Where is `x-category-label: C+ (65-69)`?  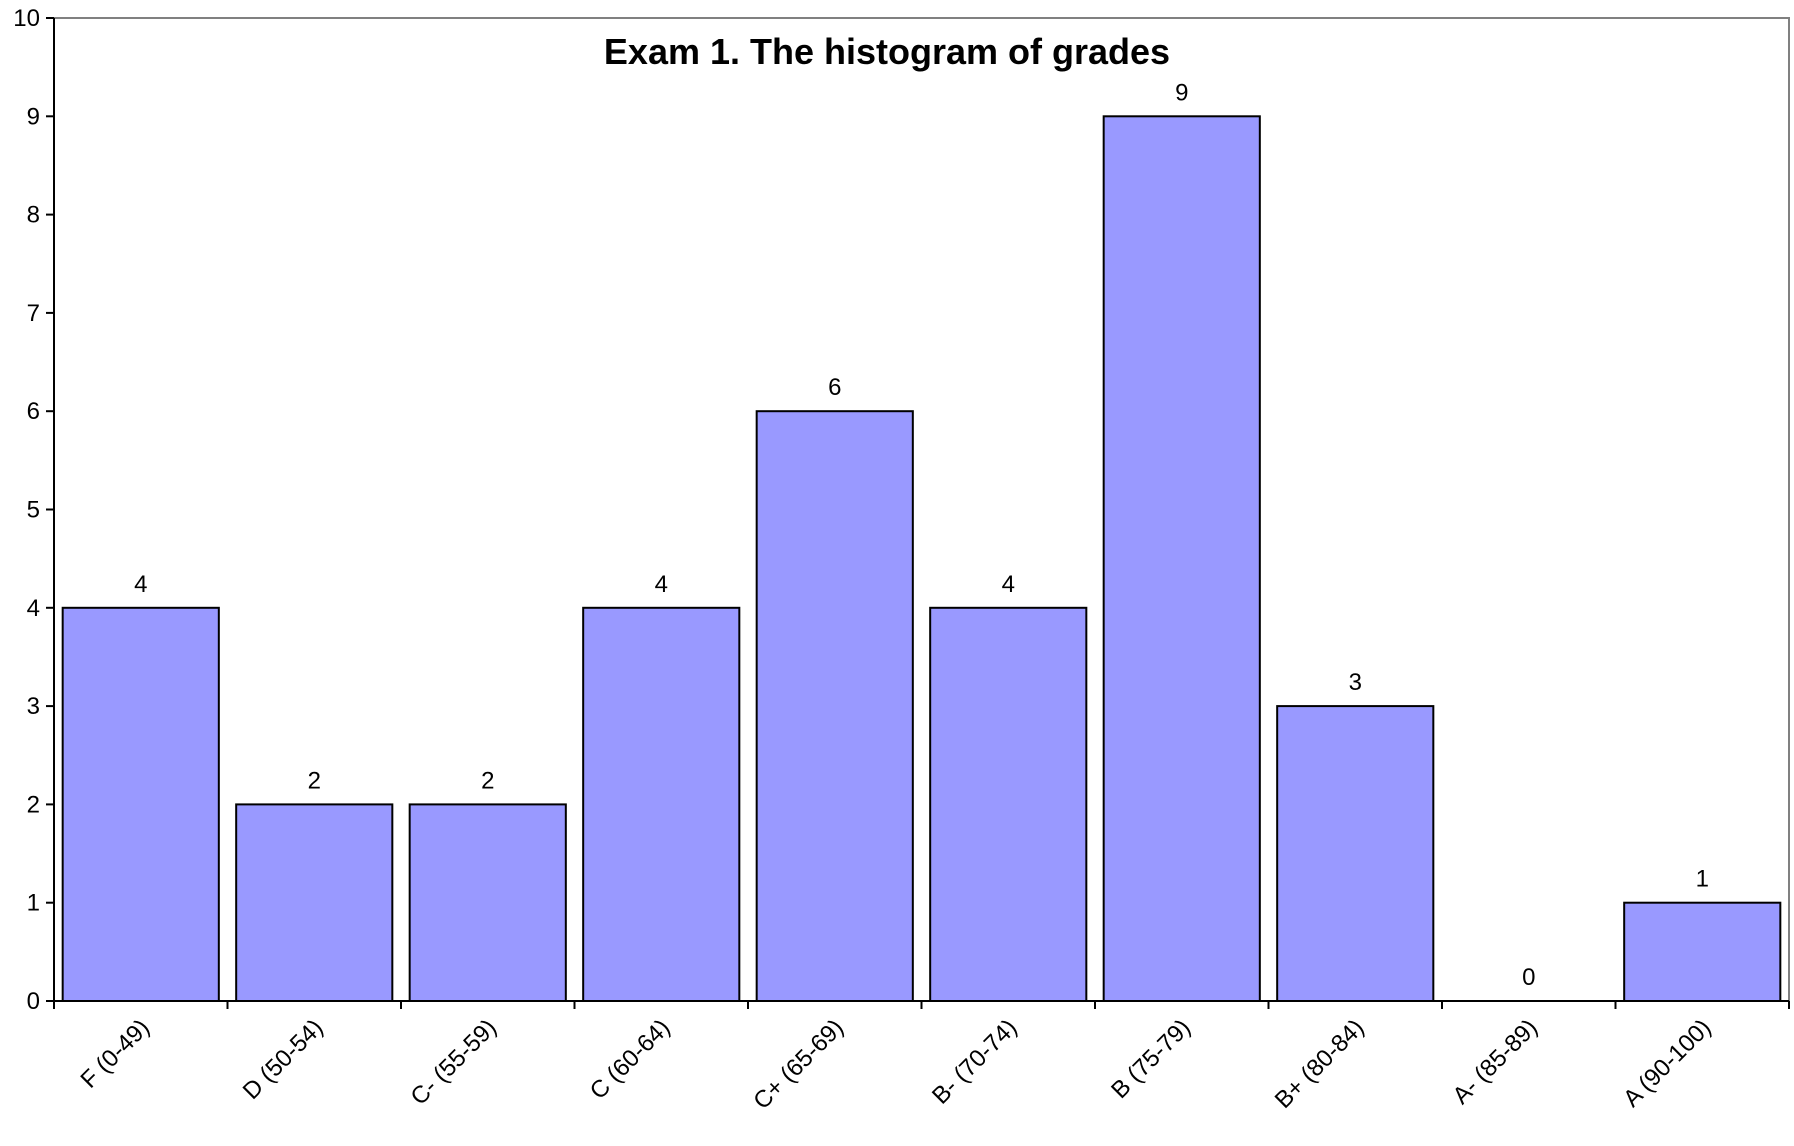 x-category-label: C+ (65-69) is located at coordinates (798, 1064).